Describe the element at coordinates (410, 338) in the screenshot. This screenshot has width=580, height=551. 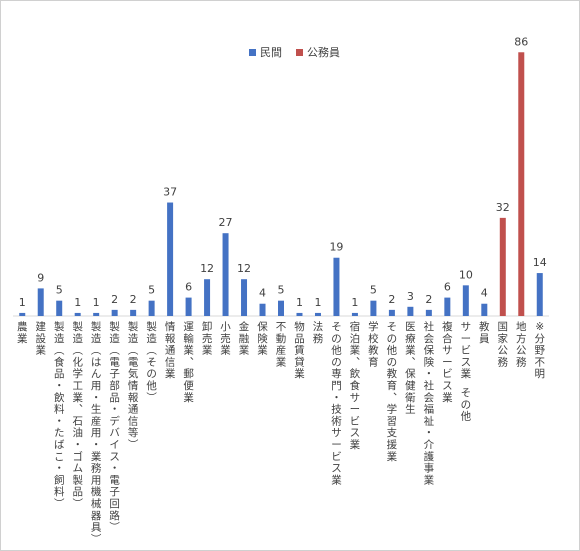
I see `svg-text: 療` at that location.